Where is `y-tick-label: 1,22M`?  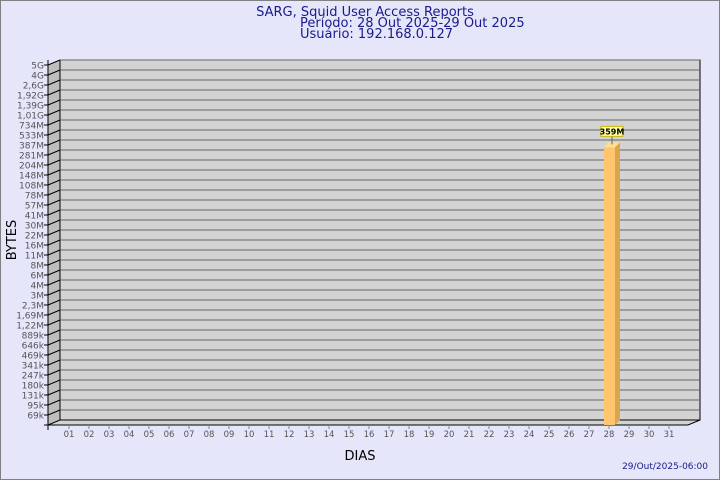
y-tick-label: 1,22M is located at coordinates (30, 327).